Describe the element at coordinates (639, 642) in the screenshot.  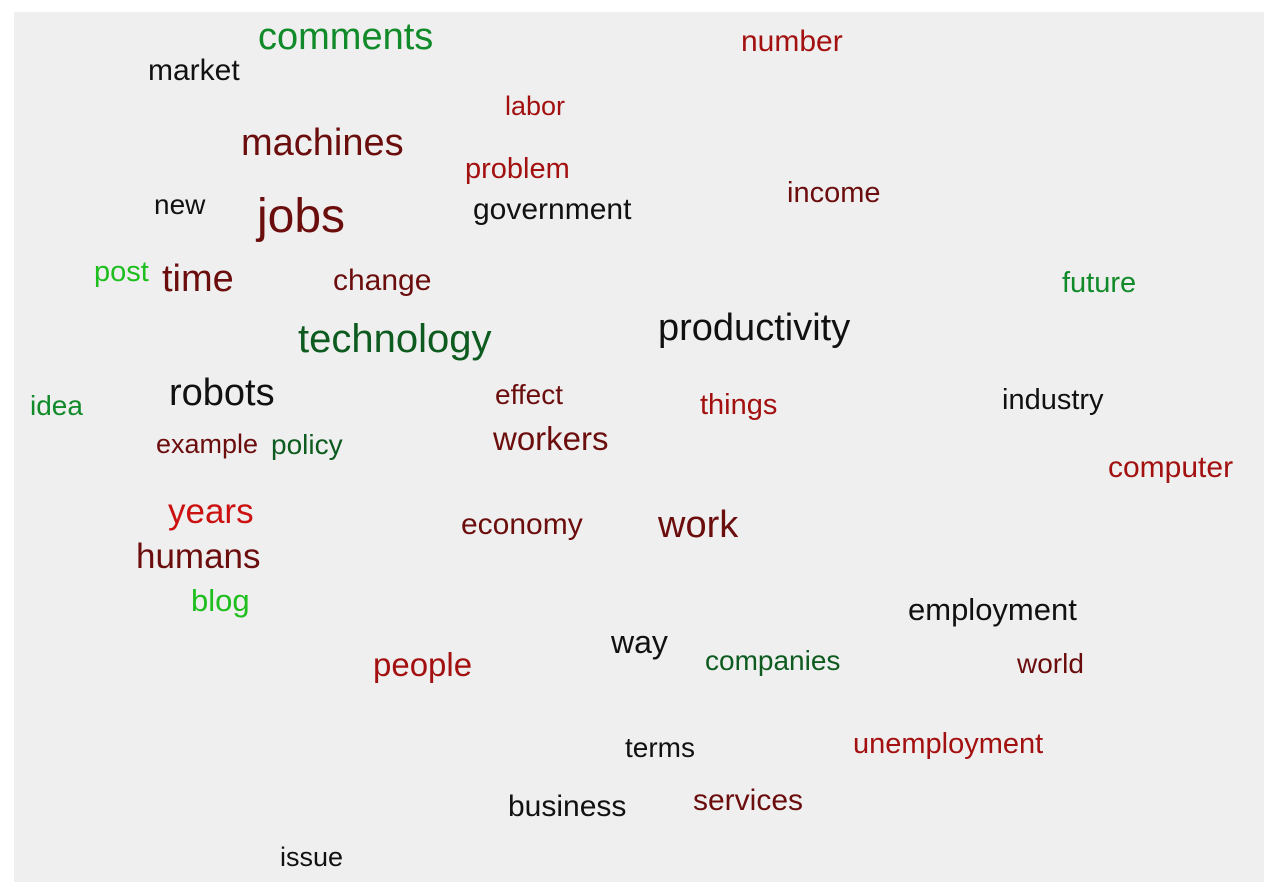
I see `word-way: way` at that location.